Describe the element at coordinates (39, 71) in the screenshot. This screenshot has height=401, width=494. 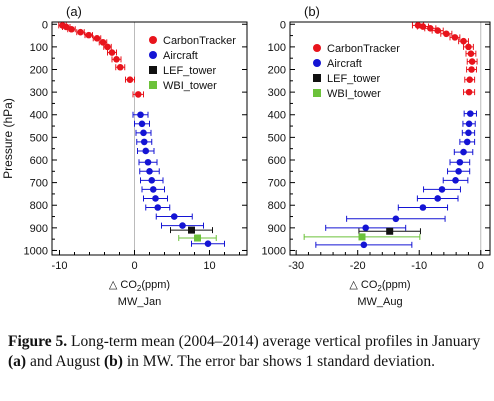
I see `y-tick-label: 200` at that location.